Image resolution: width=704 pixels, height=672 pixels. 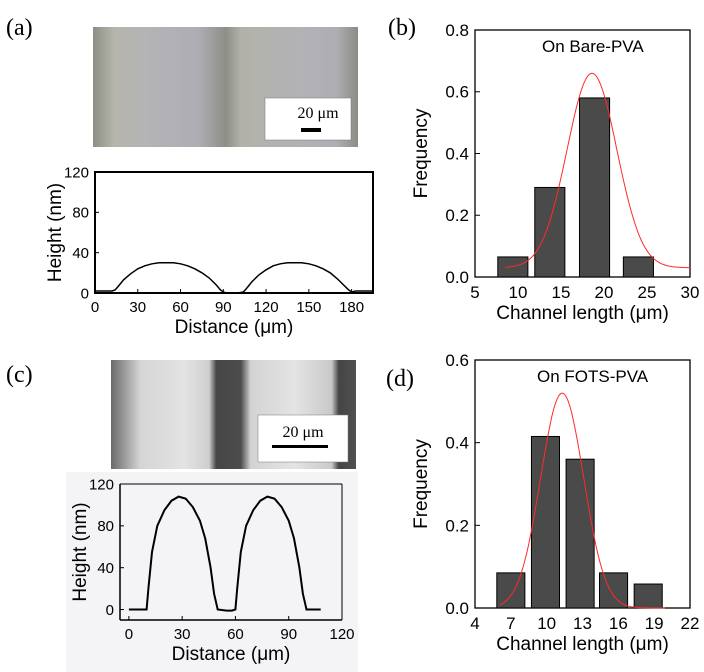 What do you see at coordinates (647, 292) in the screenshot?
I see `x-tick-label: 25` at bounding box center [647, 292].